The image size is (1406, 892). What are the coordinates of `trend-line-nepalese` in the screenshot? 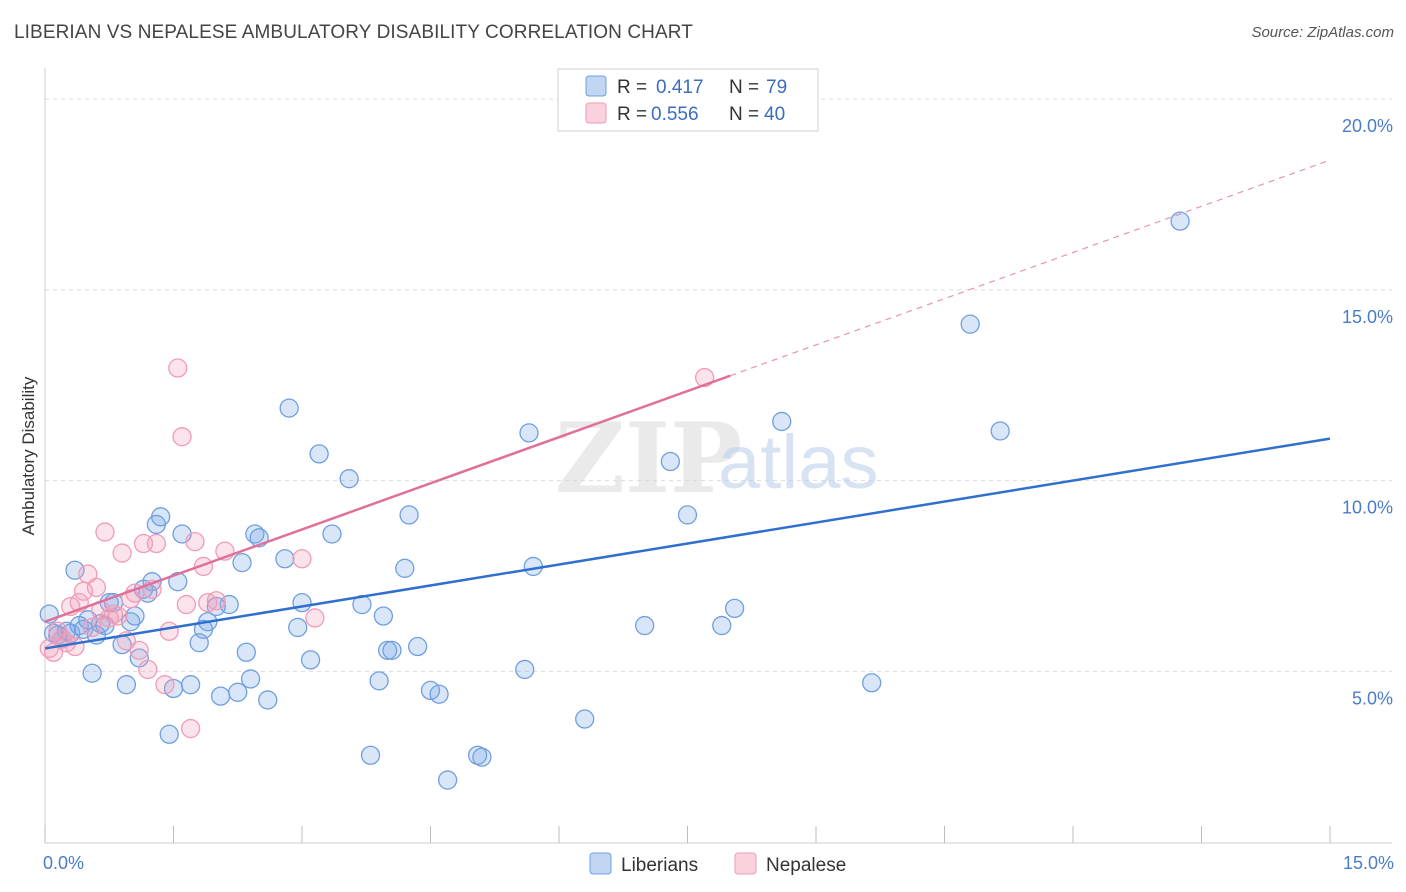 It's located at (387, 498).